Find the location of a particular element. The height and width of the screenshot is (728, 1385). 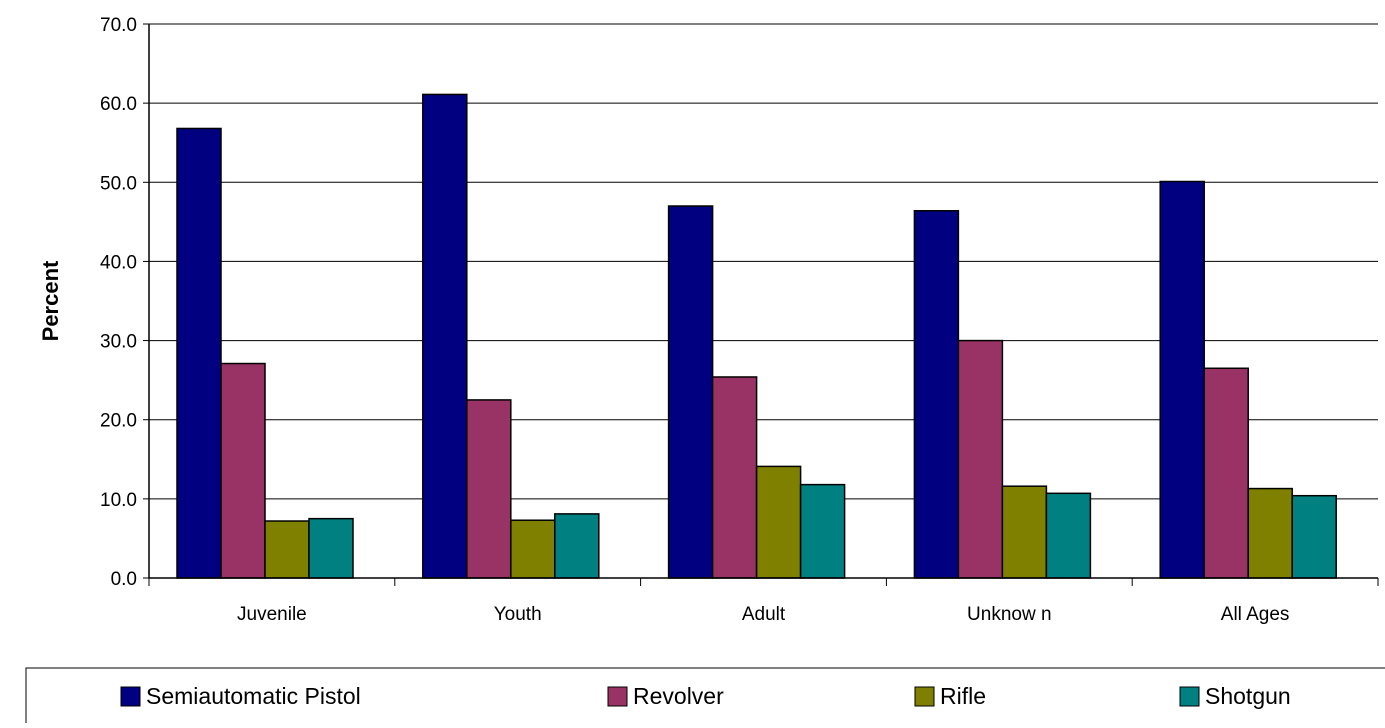

y-tick-label: 70.0 is located at coordinates (118, 25).